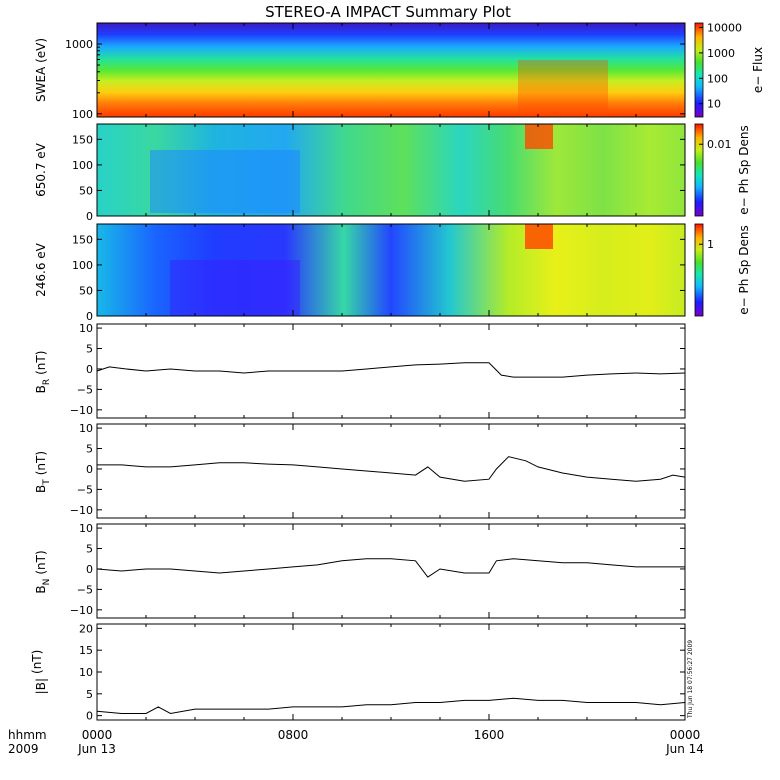  Describe the element at coordinates (719, 144) in the screenshot. I see `colorbar-tick-label: 0.01` at that location.